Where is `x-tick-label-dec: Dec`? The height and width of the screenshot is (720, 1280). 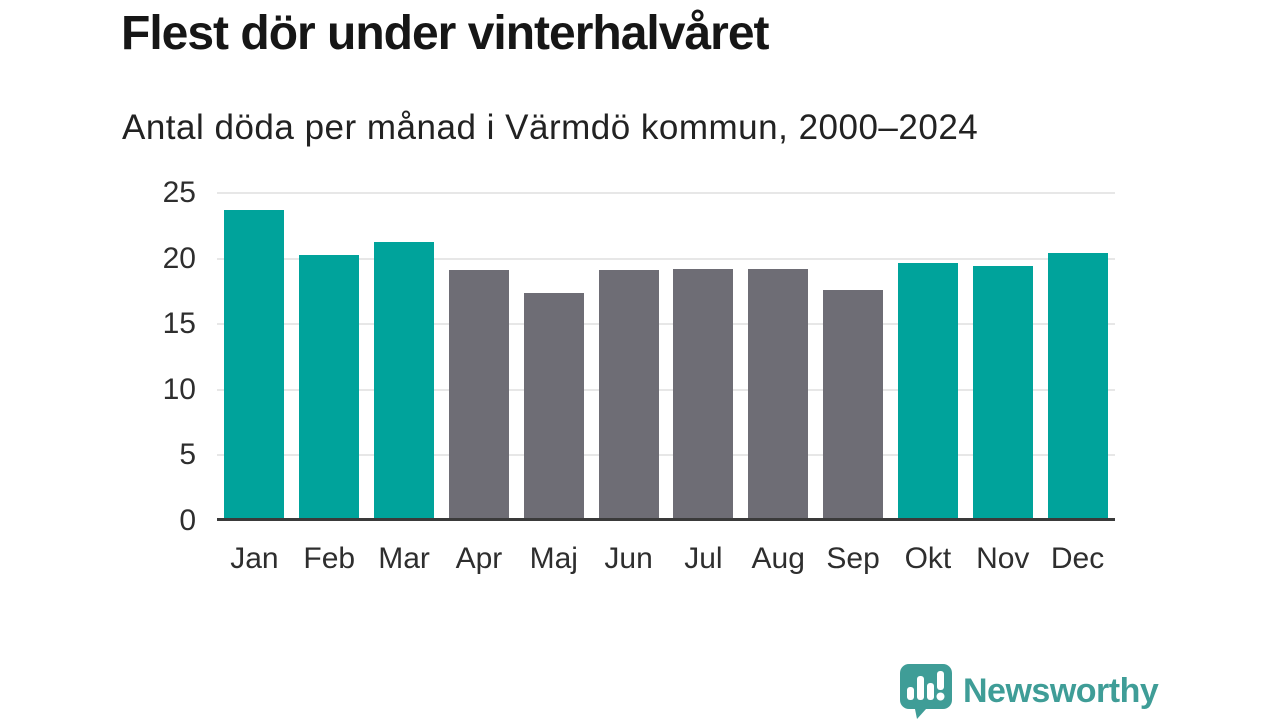 x-tick-label-dec: Dec is located at coordinates (1077, 558).